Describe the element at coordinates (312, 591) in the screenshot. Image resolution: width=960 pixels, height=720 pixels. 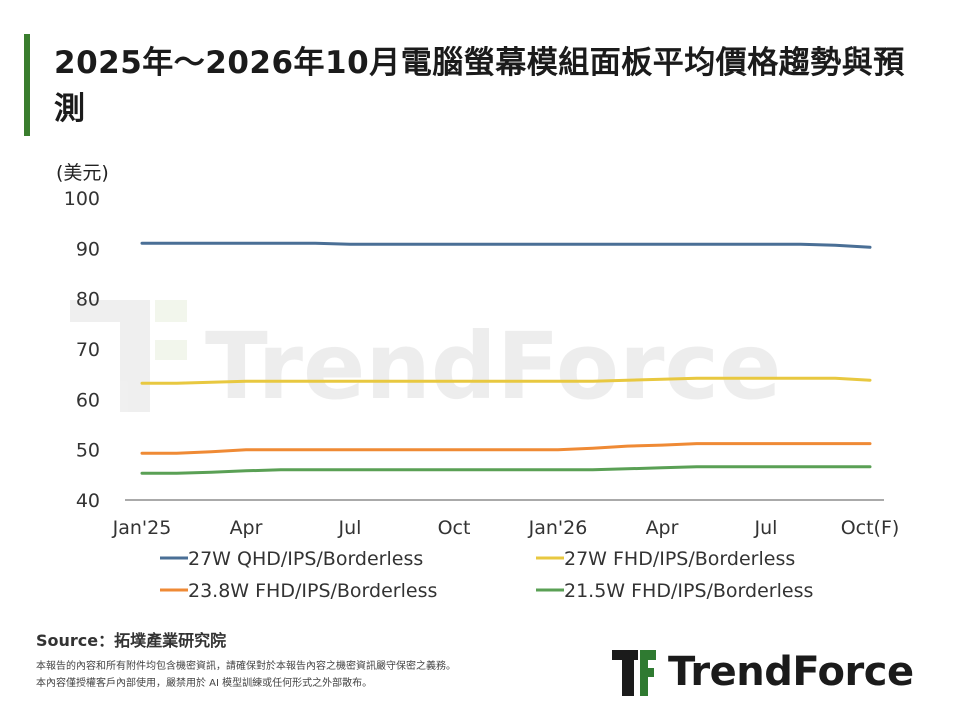
I see `legend-label: 23.8W FHD/IPS/Borderless` at that location.